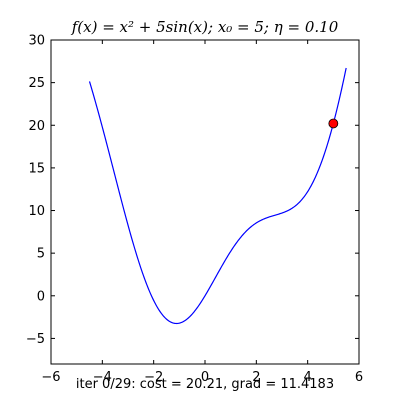 The height and width of the screenshot is (400, 400). Describe the element at coordinates (102, 377) in the screenshot. I see `x-tick-label: −4` at that location.